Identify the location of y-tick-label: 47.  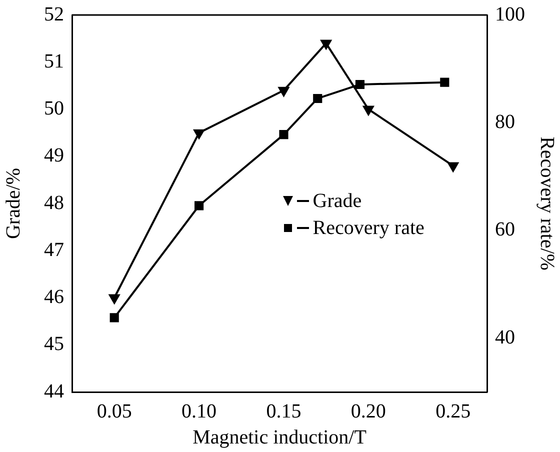
(54, 249).